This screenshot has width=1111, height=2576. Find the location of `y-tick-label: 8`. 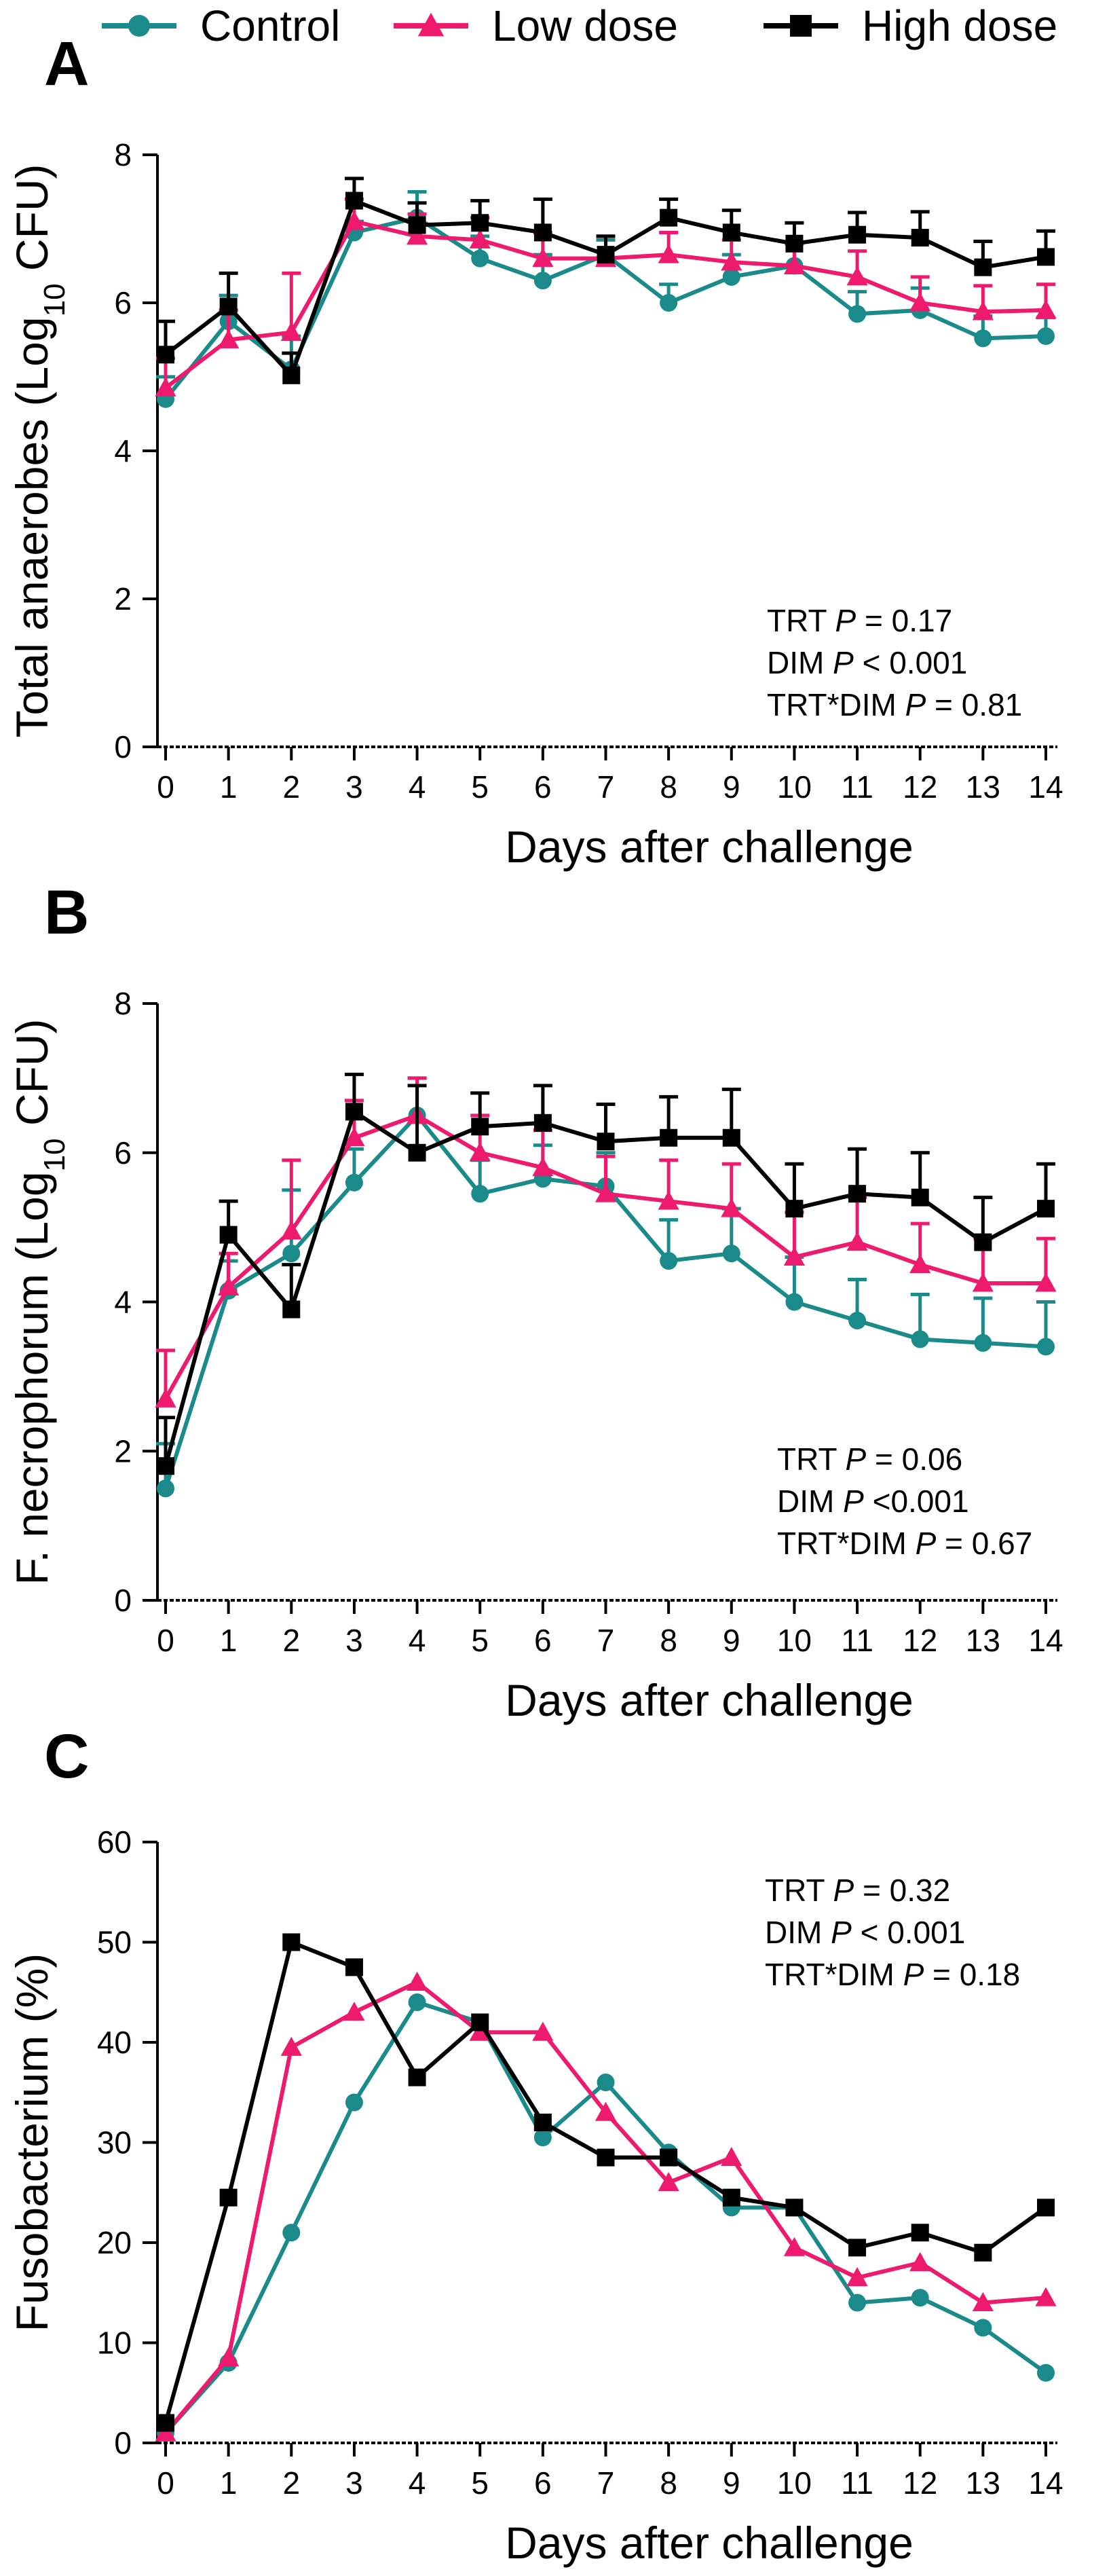

y-tick-label: 8 is located at coordinates (123, 154).